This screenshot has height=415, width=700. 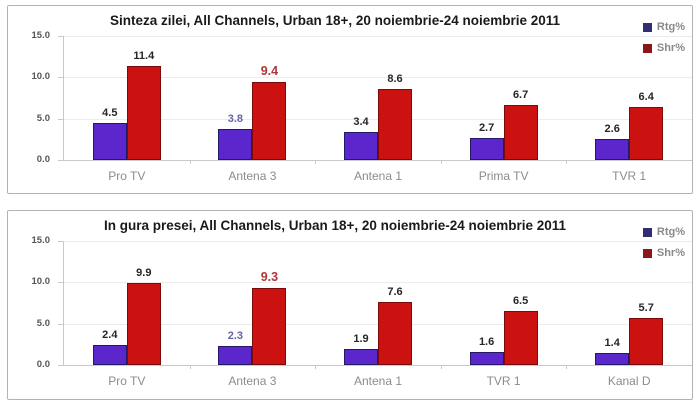 I want to click on category-group: 1.9 7.6 Antena 1, so click(x=378, y=314).